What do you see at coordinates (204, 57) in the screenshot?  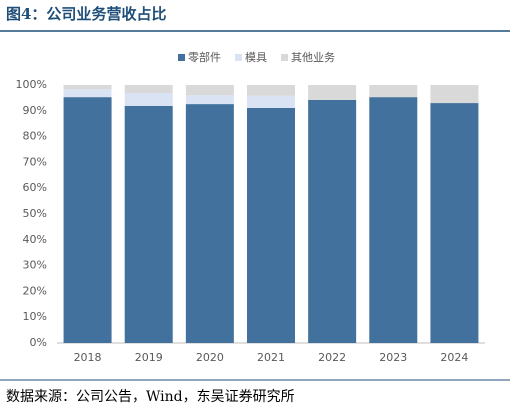 I see `legend-label: 零部件` at bounding box center [204, 57].